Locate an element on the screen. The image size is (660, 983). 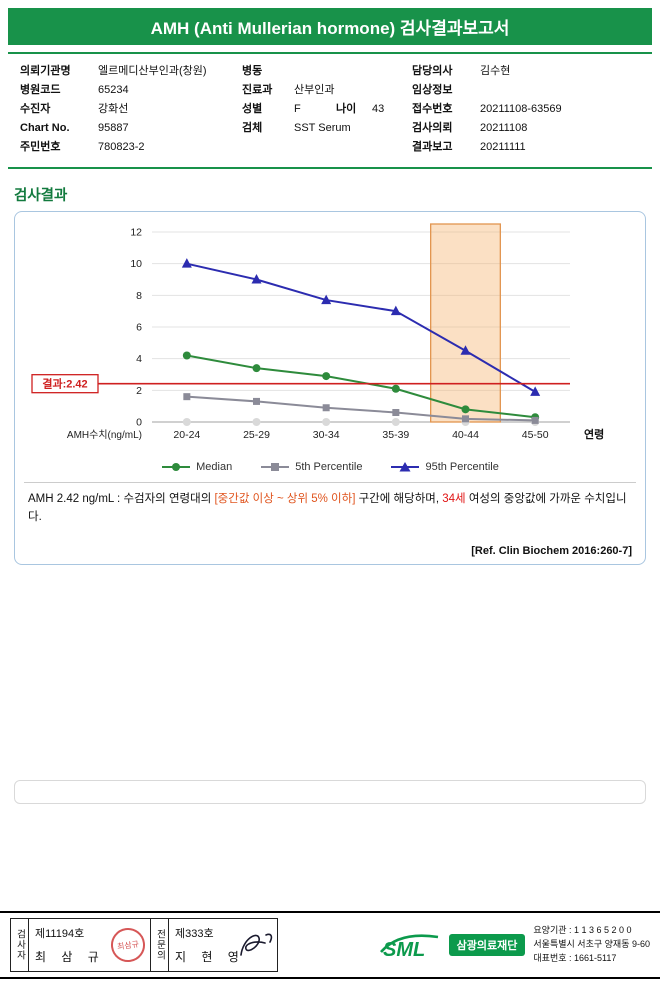
info-row: 주민번호 780823-2 is located at coordinates (131, 147).